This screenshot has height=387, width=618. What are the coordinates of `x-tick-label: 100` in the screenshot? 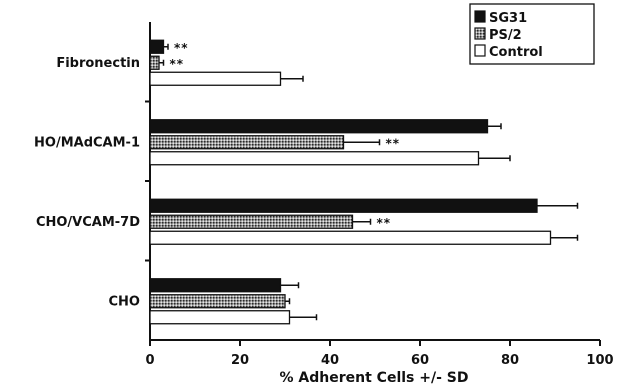 It's located at (599, 360).